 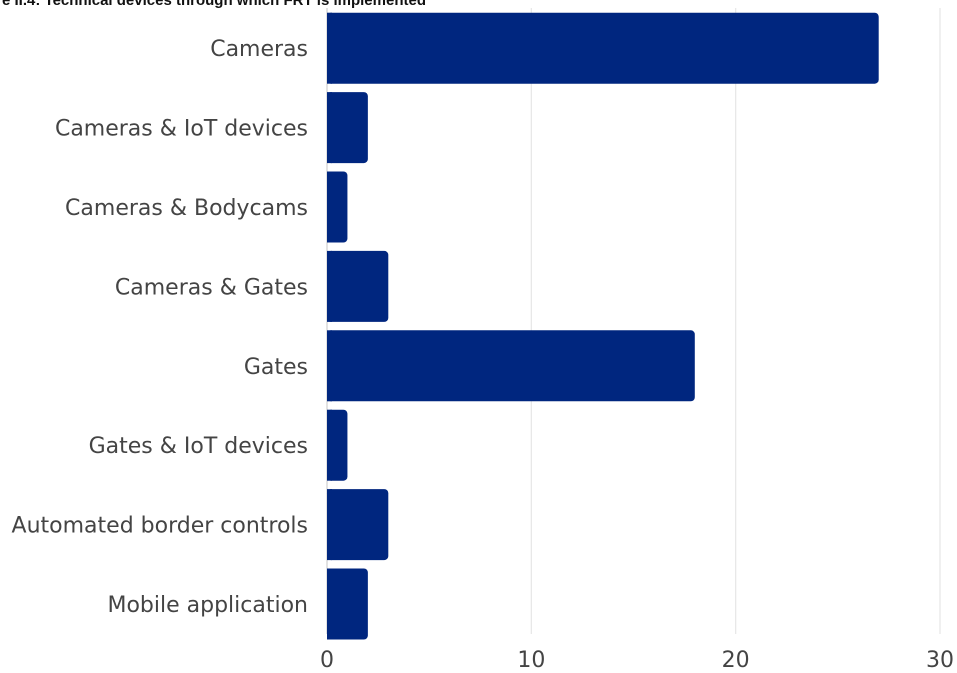 What do you see at coordinates (531, 660) in the screenshot?
I see `x-tick-label: 10` at bounding box center [531, 660].